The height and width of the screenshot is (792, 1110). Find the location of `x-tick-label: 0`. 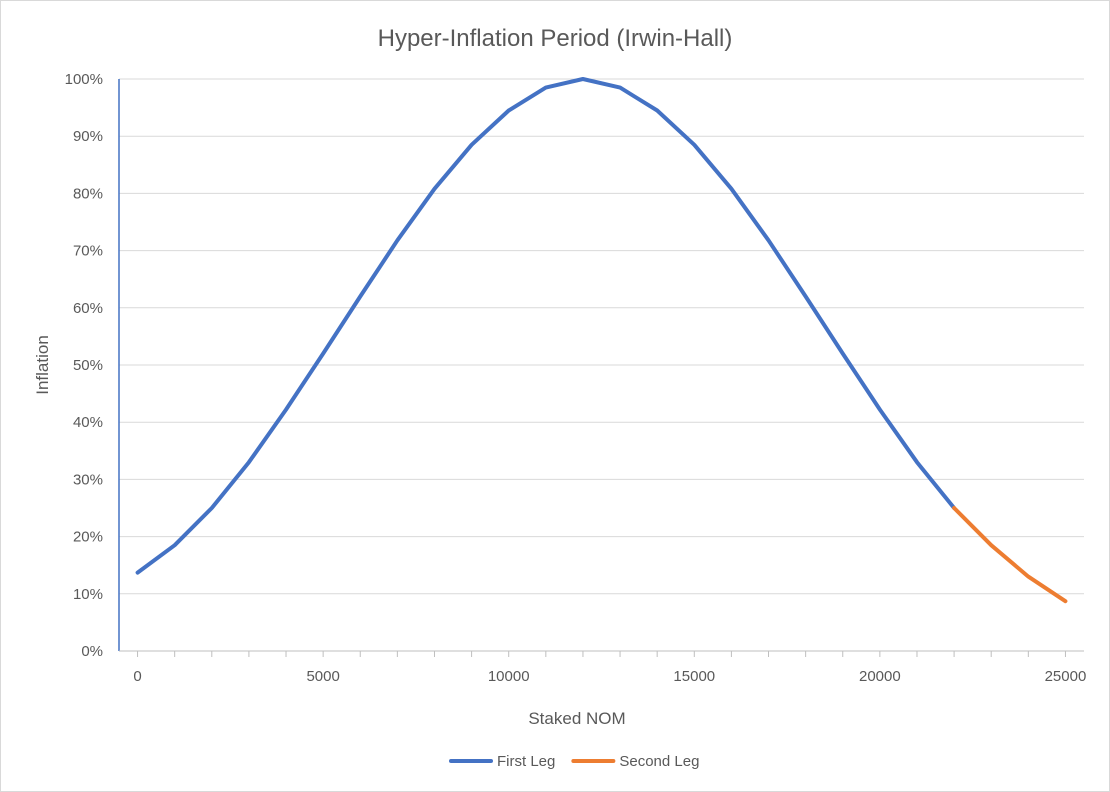

x-tick-label: 0 is located at coordinates (137, 676).